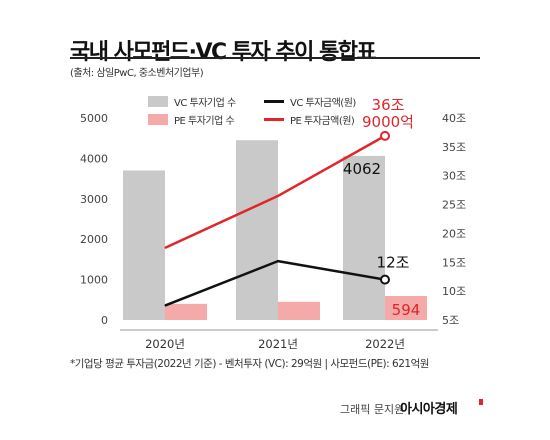 This screenshot has width=550, height=440. I want to click on y-left-tick-label: 5000, so click(94, 118).